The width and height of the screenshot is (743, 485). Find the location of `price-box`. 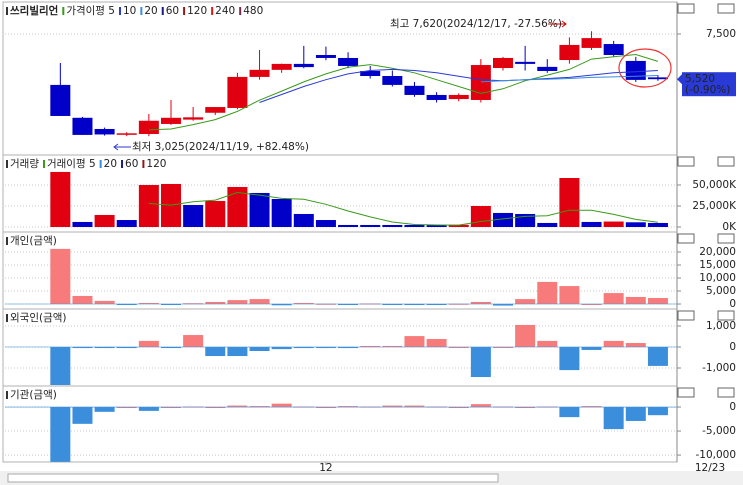

price-box is located at coordinates (709, 84).